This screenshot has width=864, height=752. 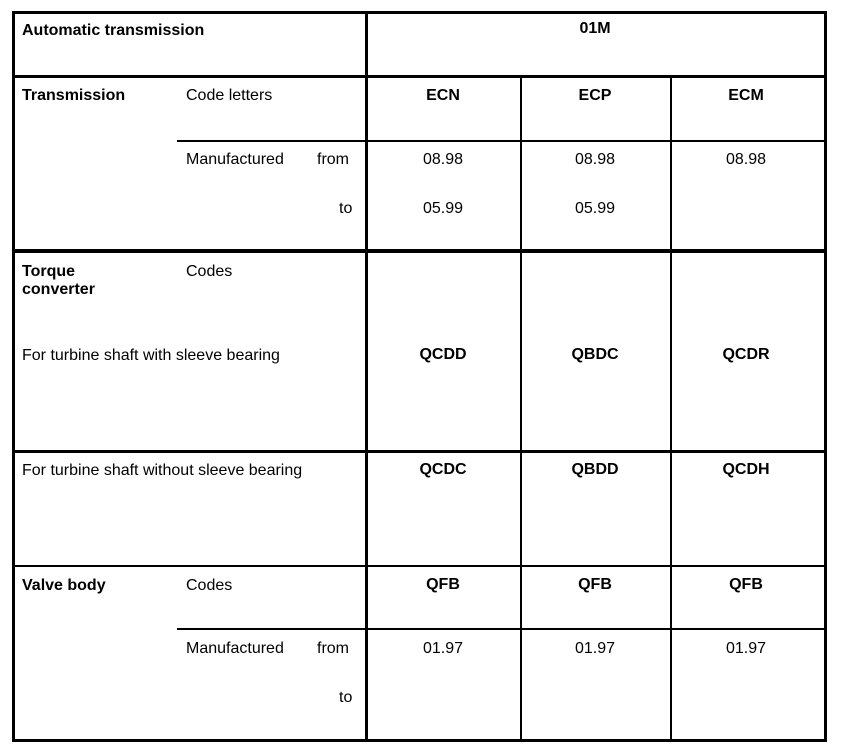 I want to click on code-value: QBDC, so click(x=595, y=354).